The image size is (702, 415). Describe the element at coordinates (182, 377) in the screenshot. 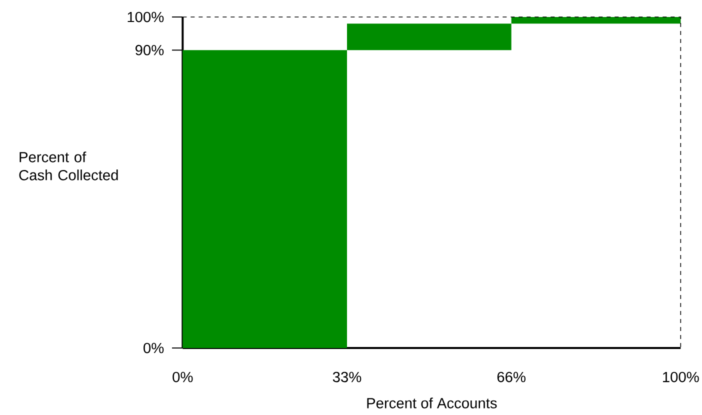

I see `x-tick-label: 0%` at that location.